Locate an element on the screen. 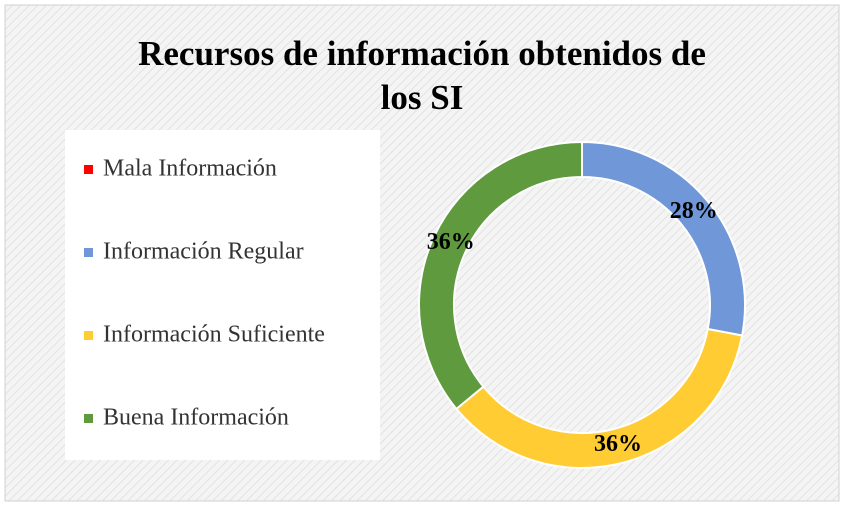  legend-label: Mala Información is located at coordinates (190, 169).